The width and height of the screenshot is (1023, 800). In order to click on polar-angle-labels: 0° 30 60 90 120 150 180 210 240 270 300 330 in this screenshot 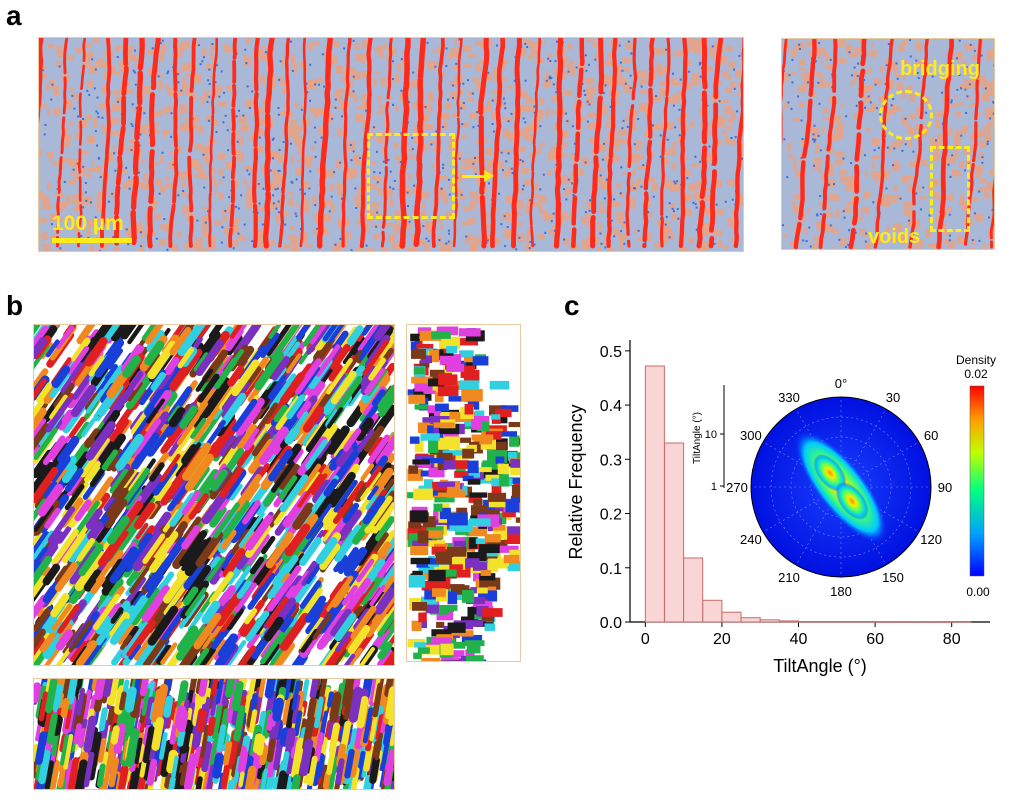, I will do `click(839, 487)`.